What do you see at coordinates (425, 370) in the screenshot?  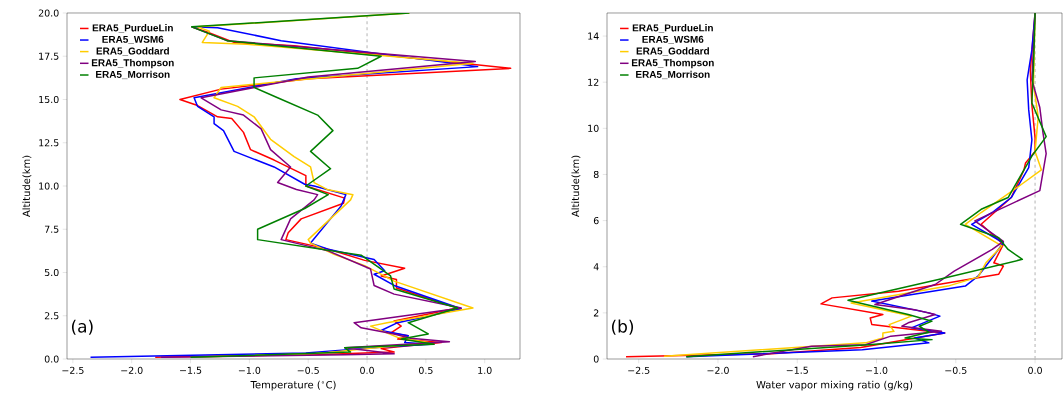 I see `x-tick-label: 0.5` at bounding box center [425, 370].